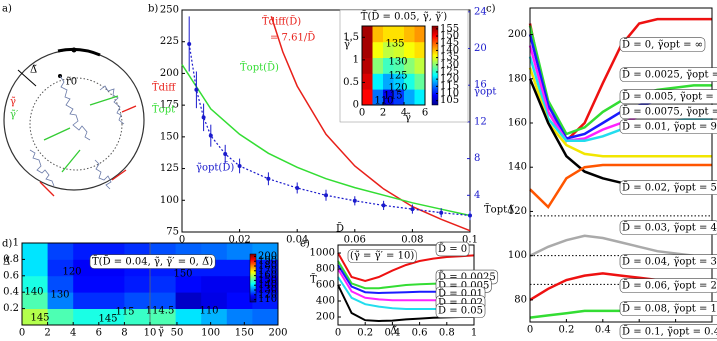  I want to click on panel-a: a) Δ̃ r̃0 γ̃ γ̃′, so click(73, 100).